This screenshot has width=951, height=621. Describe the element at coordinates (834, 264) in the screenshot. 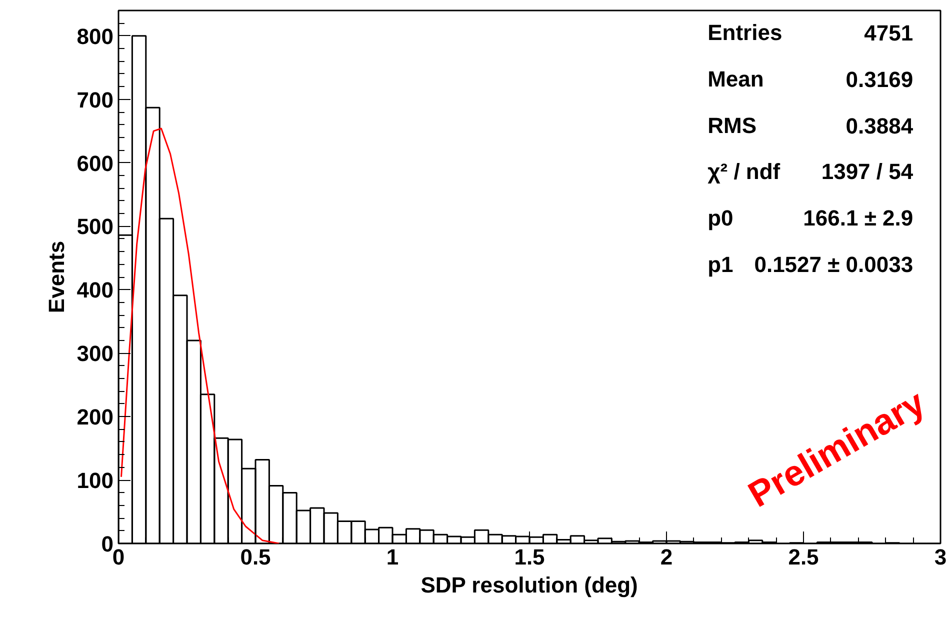

I see `annotation: 0.1527 ± 0.0033` at that location.